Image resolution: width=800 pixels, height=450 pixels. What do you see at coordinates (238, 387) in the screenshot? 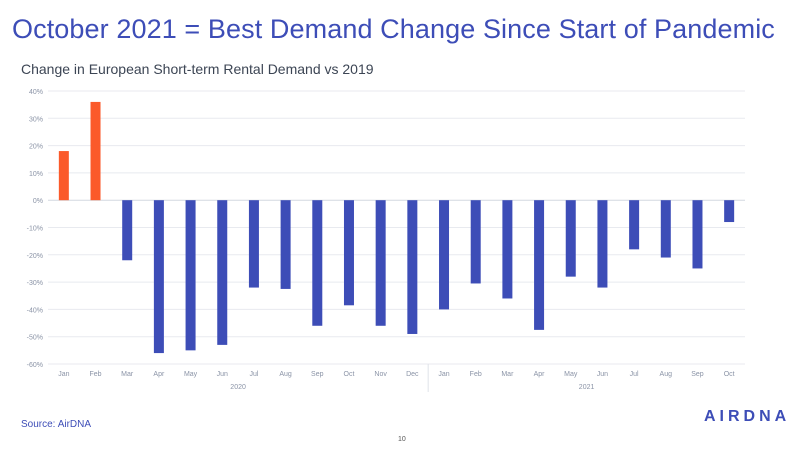
I see `year-label: 2020` at bounding box center [238, 387].